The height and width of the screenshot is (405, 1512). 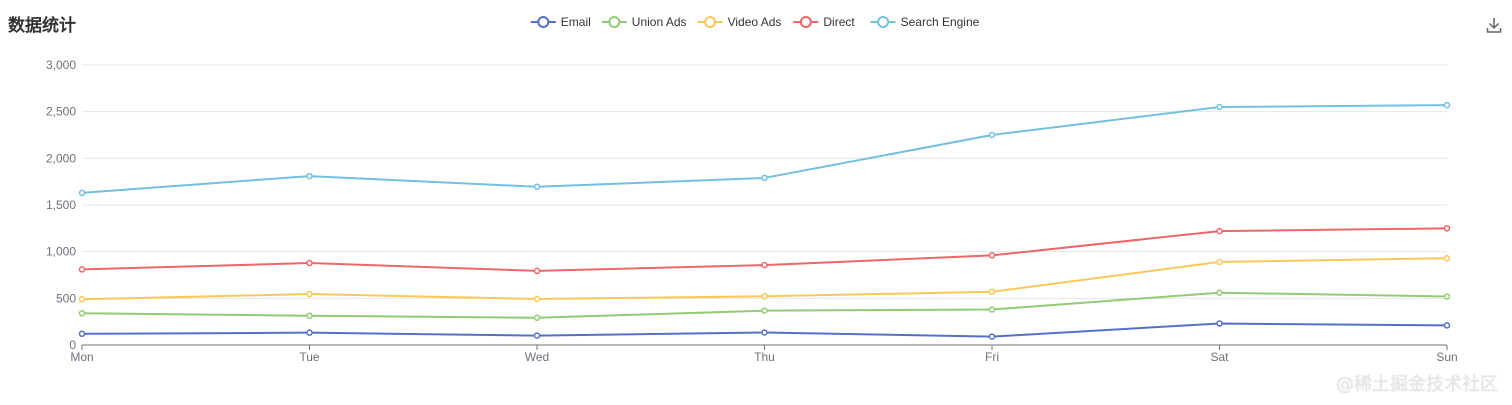 I want to click on y-tick-label: 1,000, so click(x=61, y=252).